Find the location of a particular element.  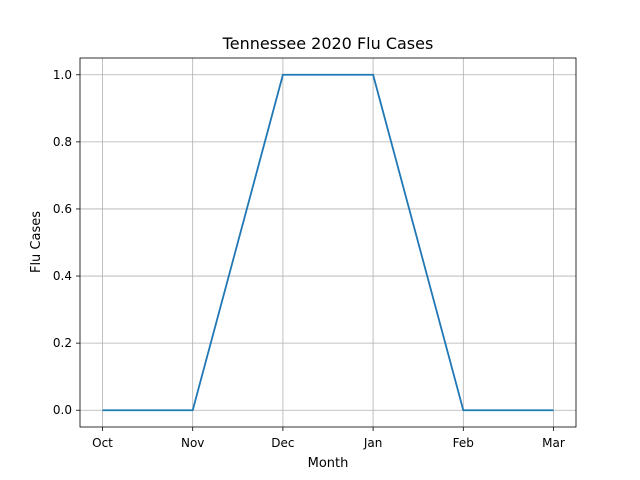

x-axis-label: Month is located at coordinates (328, 463).